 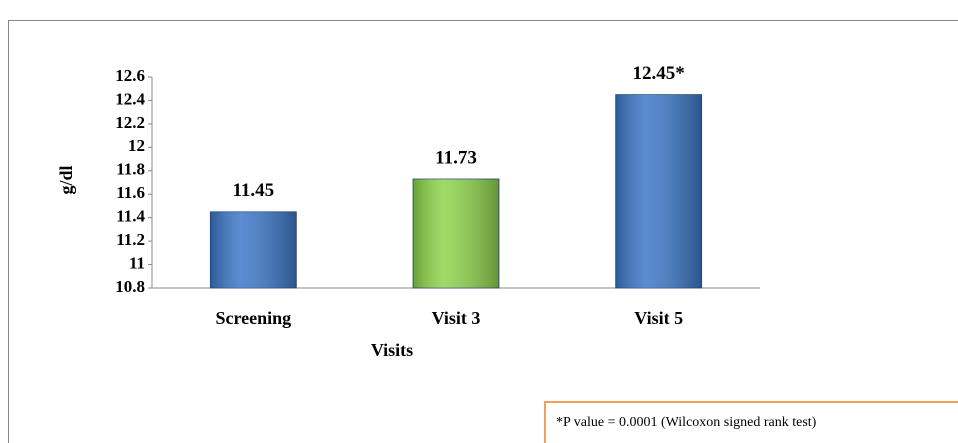 I want to click on y-tick-label: 11.6, so click(x=130, y=192).